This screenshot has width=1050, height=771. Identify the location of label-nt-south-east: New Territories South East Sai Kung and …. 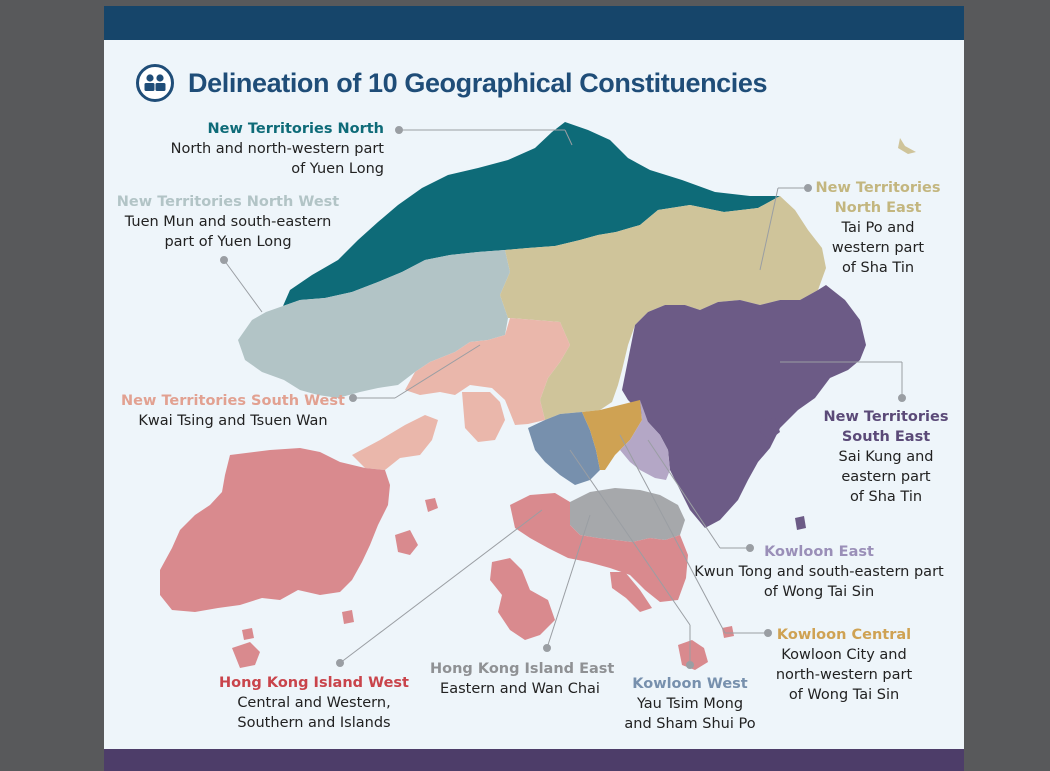
(886, 457).